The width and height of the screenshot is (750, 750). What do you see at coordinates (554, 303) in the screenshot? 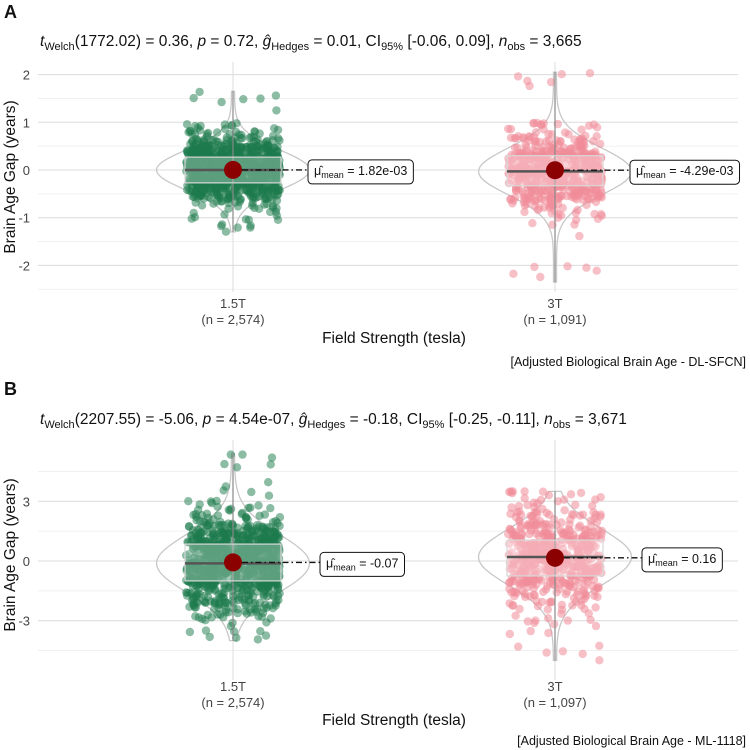
I see `x-tick-label: 3T` at bounding box center [554, 303].